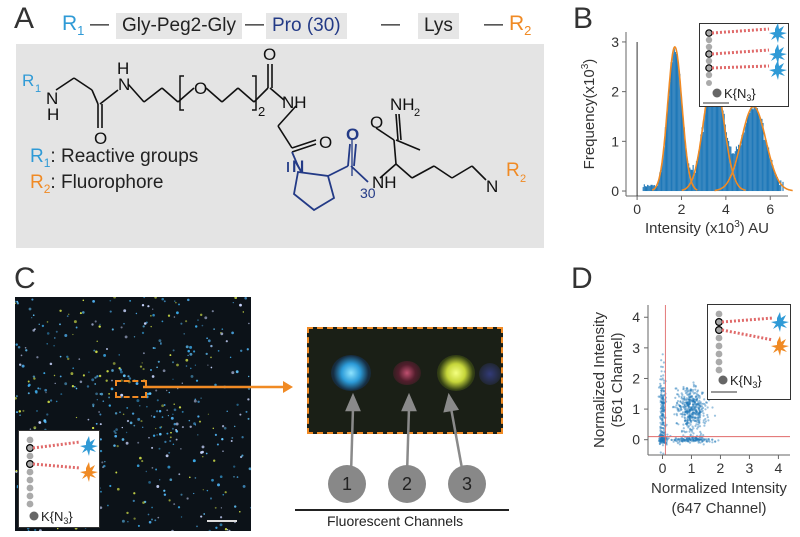  What do you see at coordinates (589, 114) in the screenshot?
I see `y-axis-title: Frequency(x103)` at bounding box center [589, 114].